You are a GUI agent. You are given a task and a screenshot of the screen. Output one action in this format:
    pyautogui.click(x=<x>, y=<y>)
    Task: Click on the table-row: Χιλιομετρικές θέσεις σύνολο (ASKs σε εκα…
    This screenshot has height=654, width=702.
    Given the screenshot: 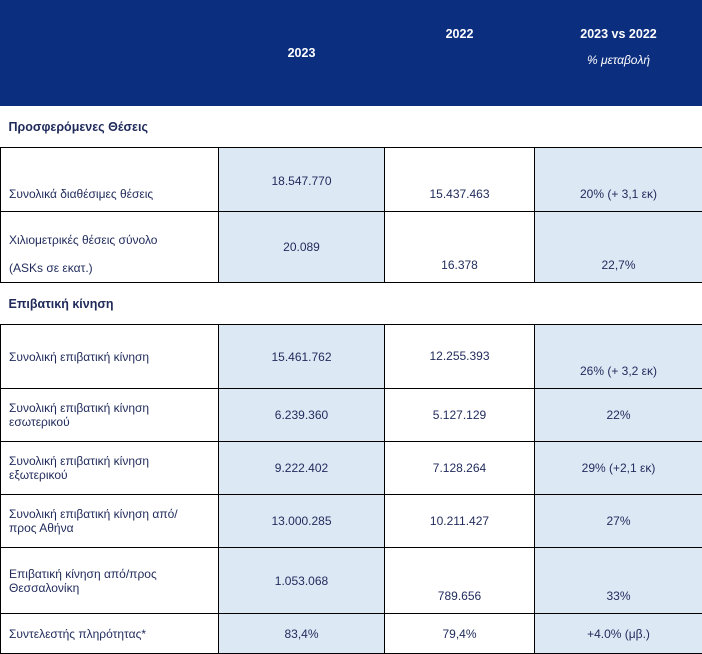 What is the action you would take?
    pyautogui.click(x=351, y=247)
    